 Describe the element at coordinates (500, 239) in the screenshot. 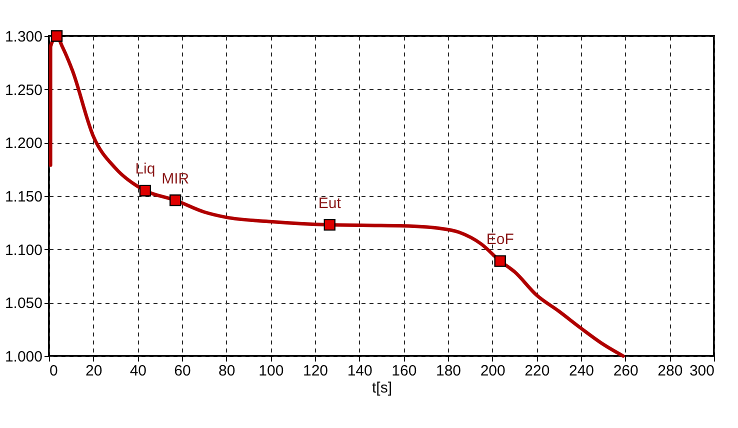

I see `annotation: EoF` at that location.